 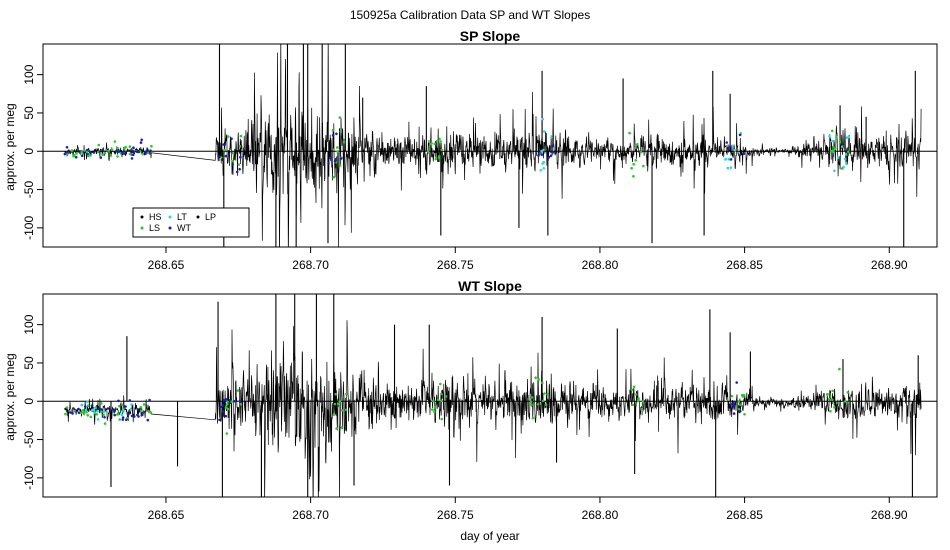 What do you see at coordinates (166, 515) in the screenshot?
I see `wt-slope-x-tick-label-0: 268.65` at bounding box center [166, 515].